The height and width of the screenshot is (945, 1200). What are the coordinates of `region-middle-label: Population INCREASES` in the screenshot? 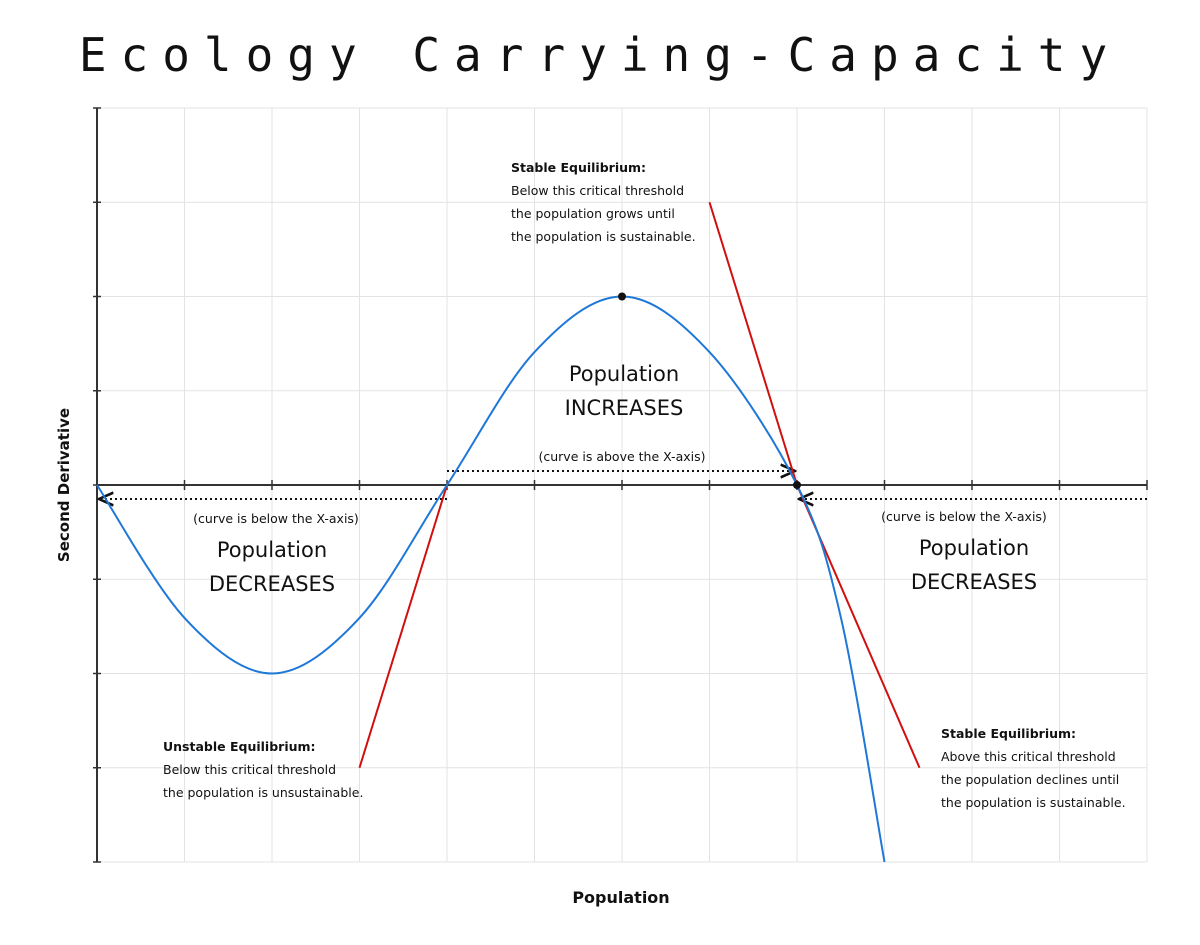 It's located at (624, 391).